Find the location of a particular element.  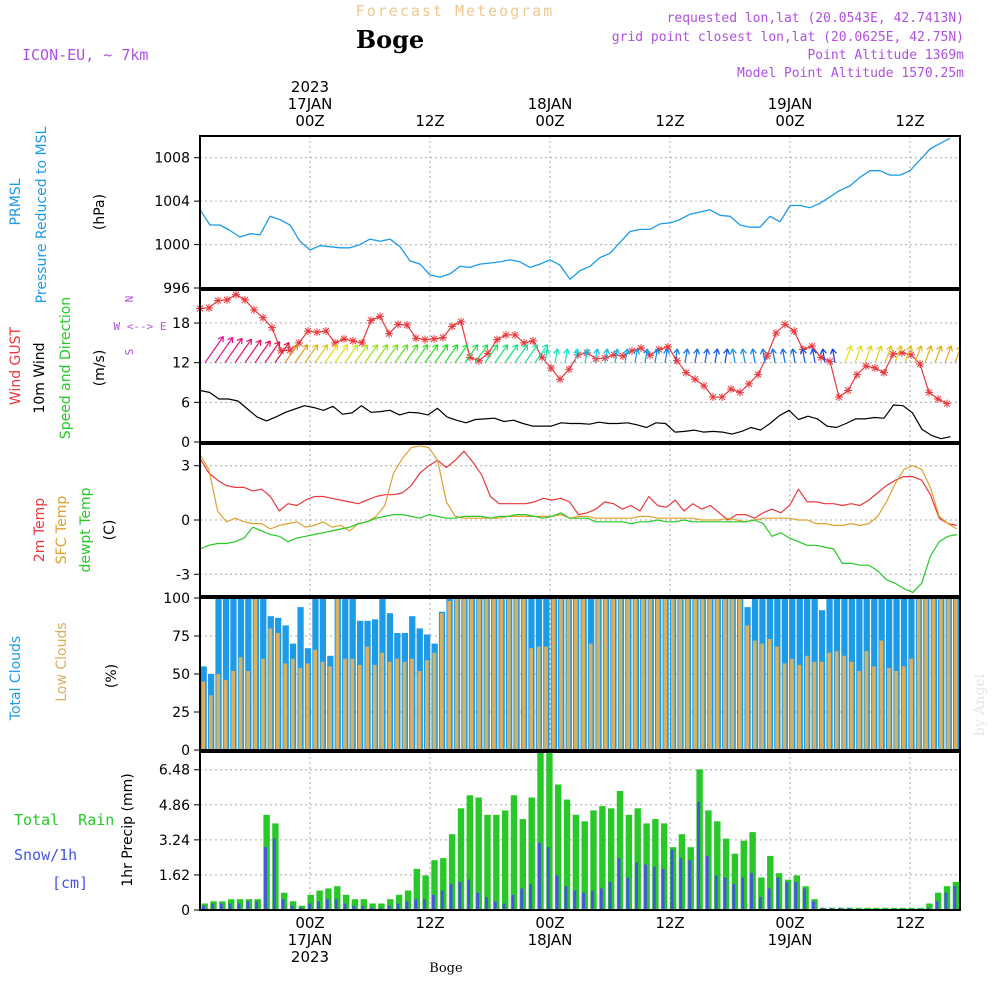

wind-label-gust: Wind GUST is located at coordinates (16, 365).